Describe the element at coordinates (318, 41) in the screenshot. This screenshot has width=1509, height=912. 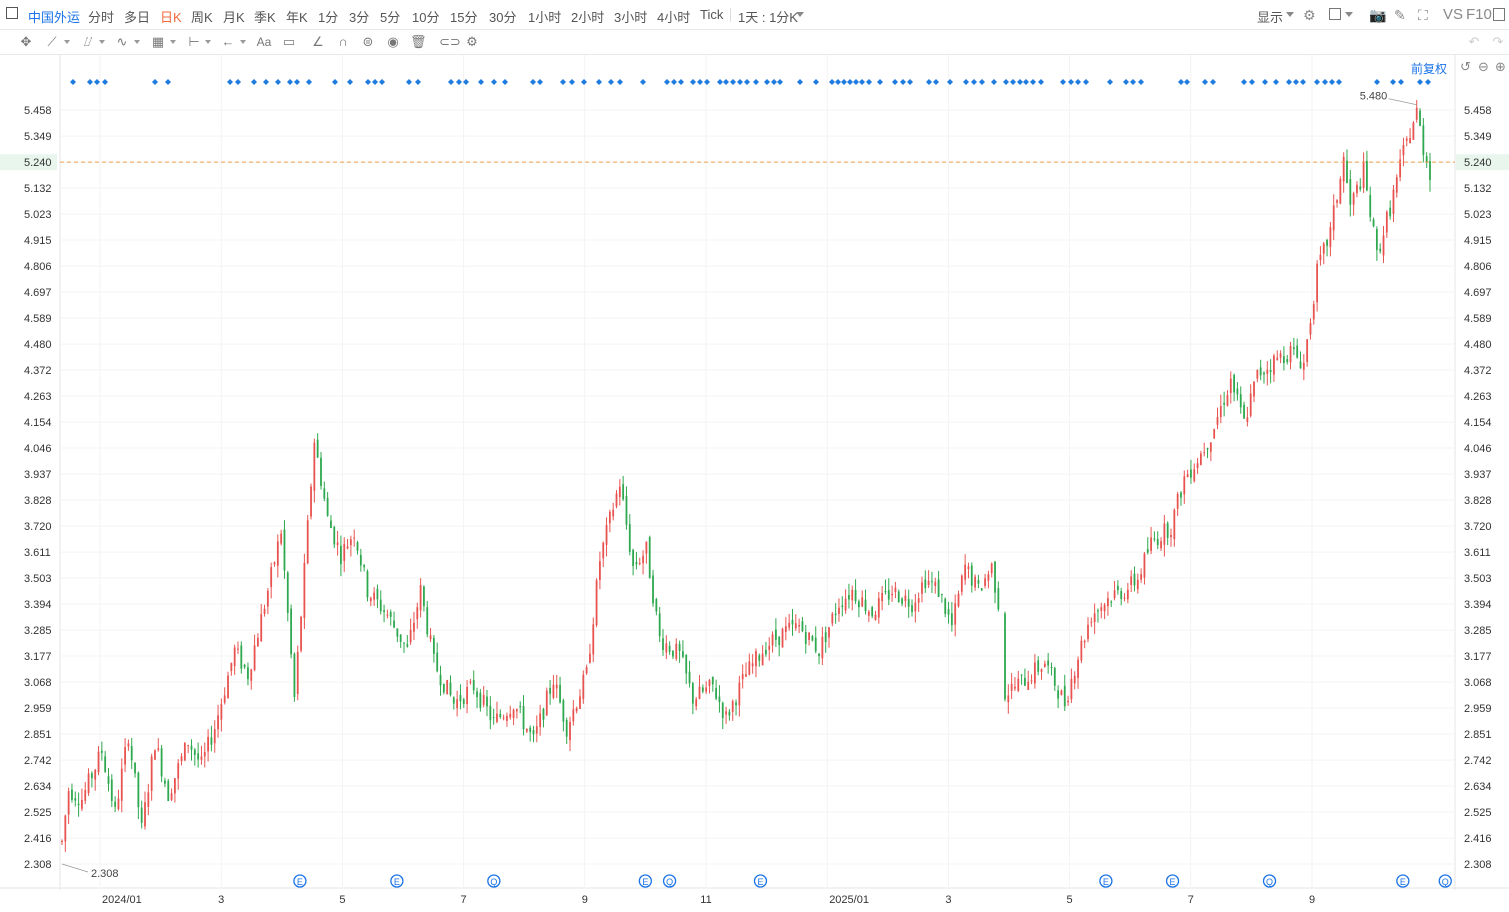
I see `angle-icon: ∠` at that location.